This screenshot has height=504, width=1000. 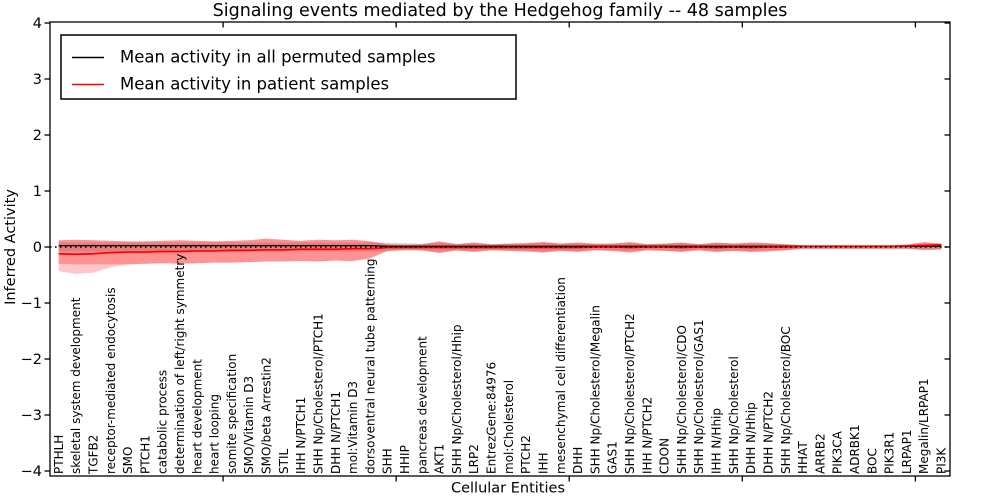 What do you see at coordinates (215, 434) in the screenshot?
I see `entity-label: heart looping` at bounding box center [215, 434].